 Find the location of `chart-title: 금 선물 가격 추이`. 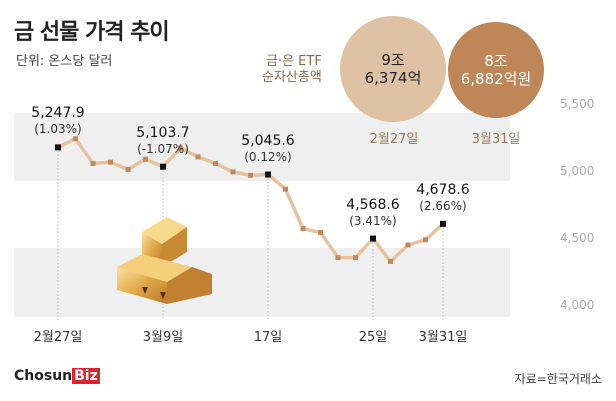

chart-title: 금 선물 가격 추이 is located at coordinates (92, 32).